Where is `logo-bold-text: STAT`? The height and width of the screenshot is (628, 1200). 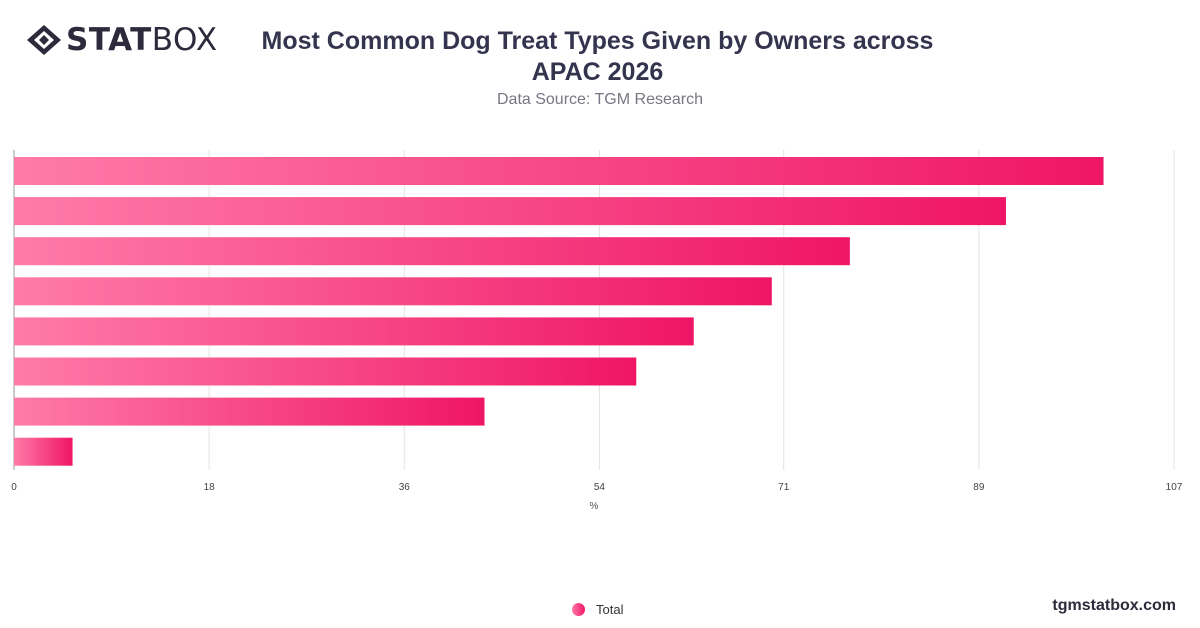
logo-bold-text: STAT is located at coordinates (109, 40).